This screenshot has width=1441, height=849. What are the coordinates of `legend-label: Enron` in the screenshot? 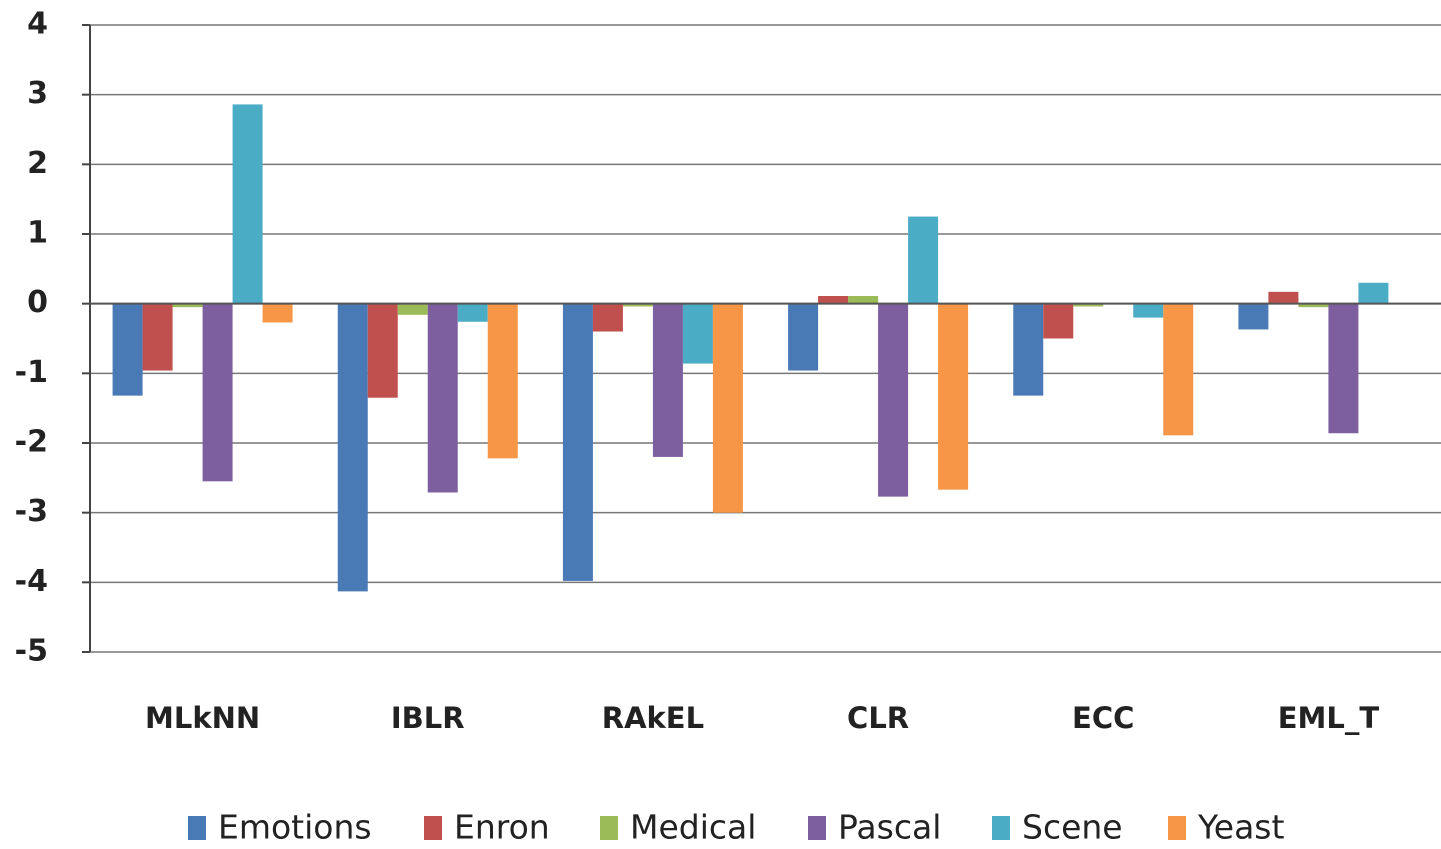 It's located at (502, 827).